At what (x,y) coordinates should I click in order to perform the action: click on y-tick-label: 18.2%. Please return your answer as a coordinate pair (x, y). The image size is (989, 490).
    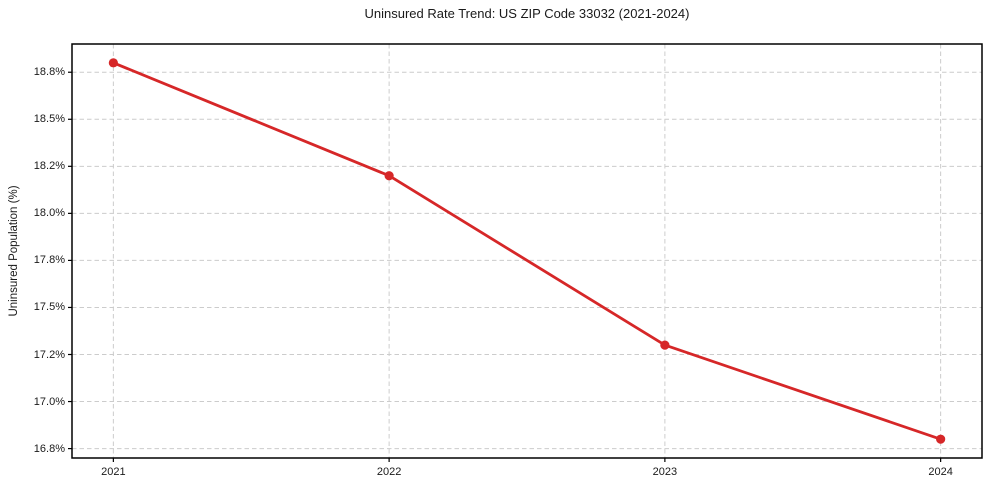
    Looking at the image, I should click on (49, 166).